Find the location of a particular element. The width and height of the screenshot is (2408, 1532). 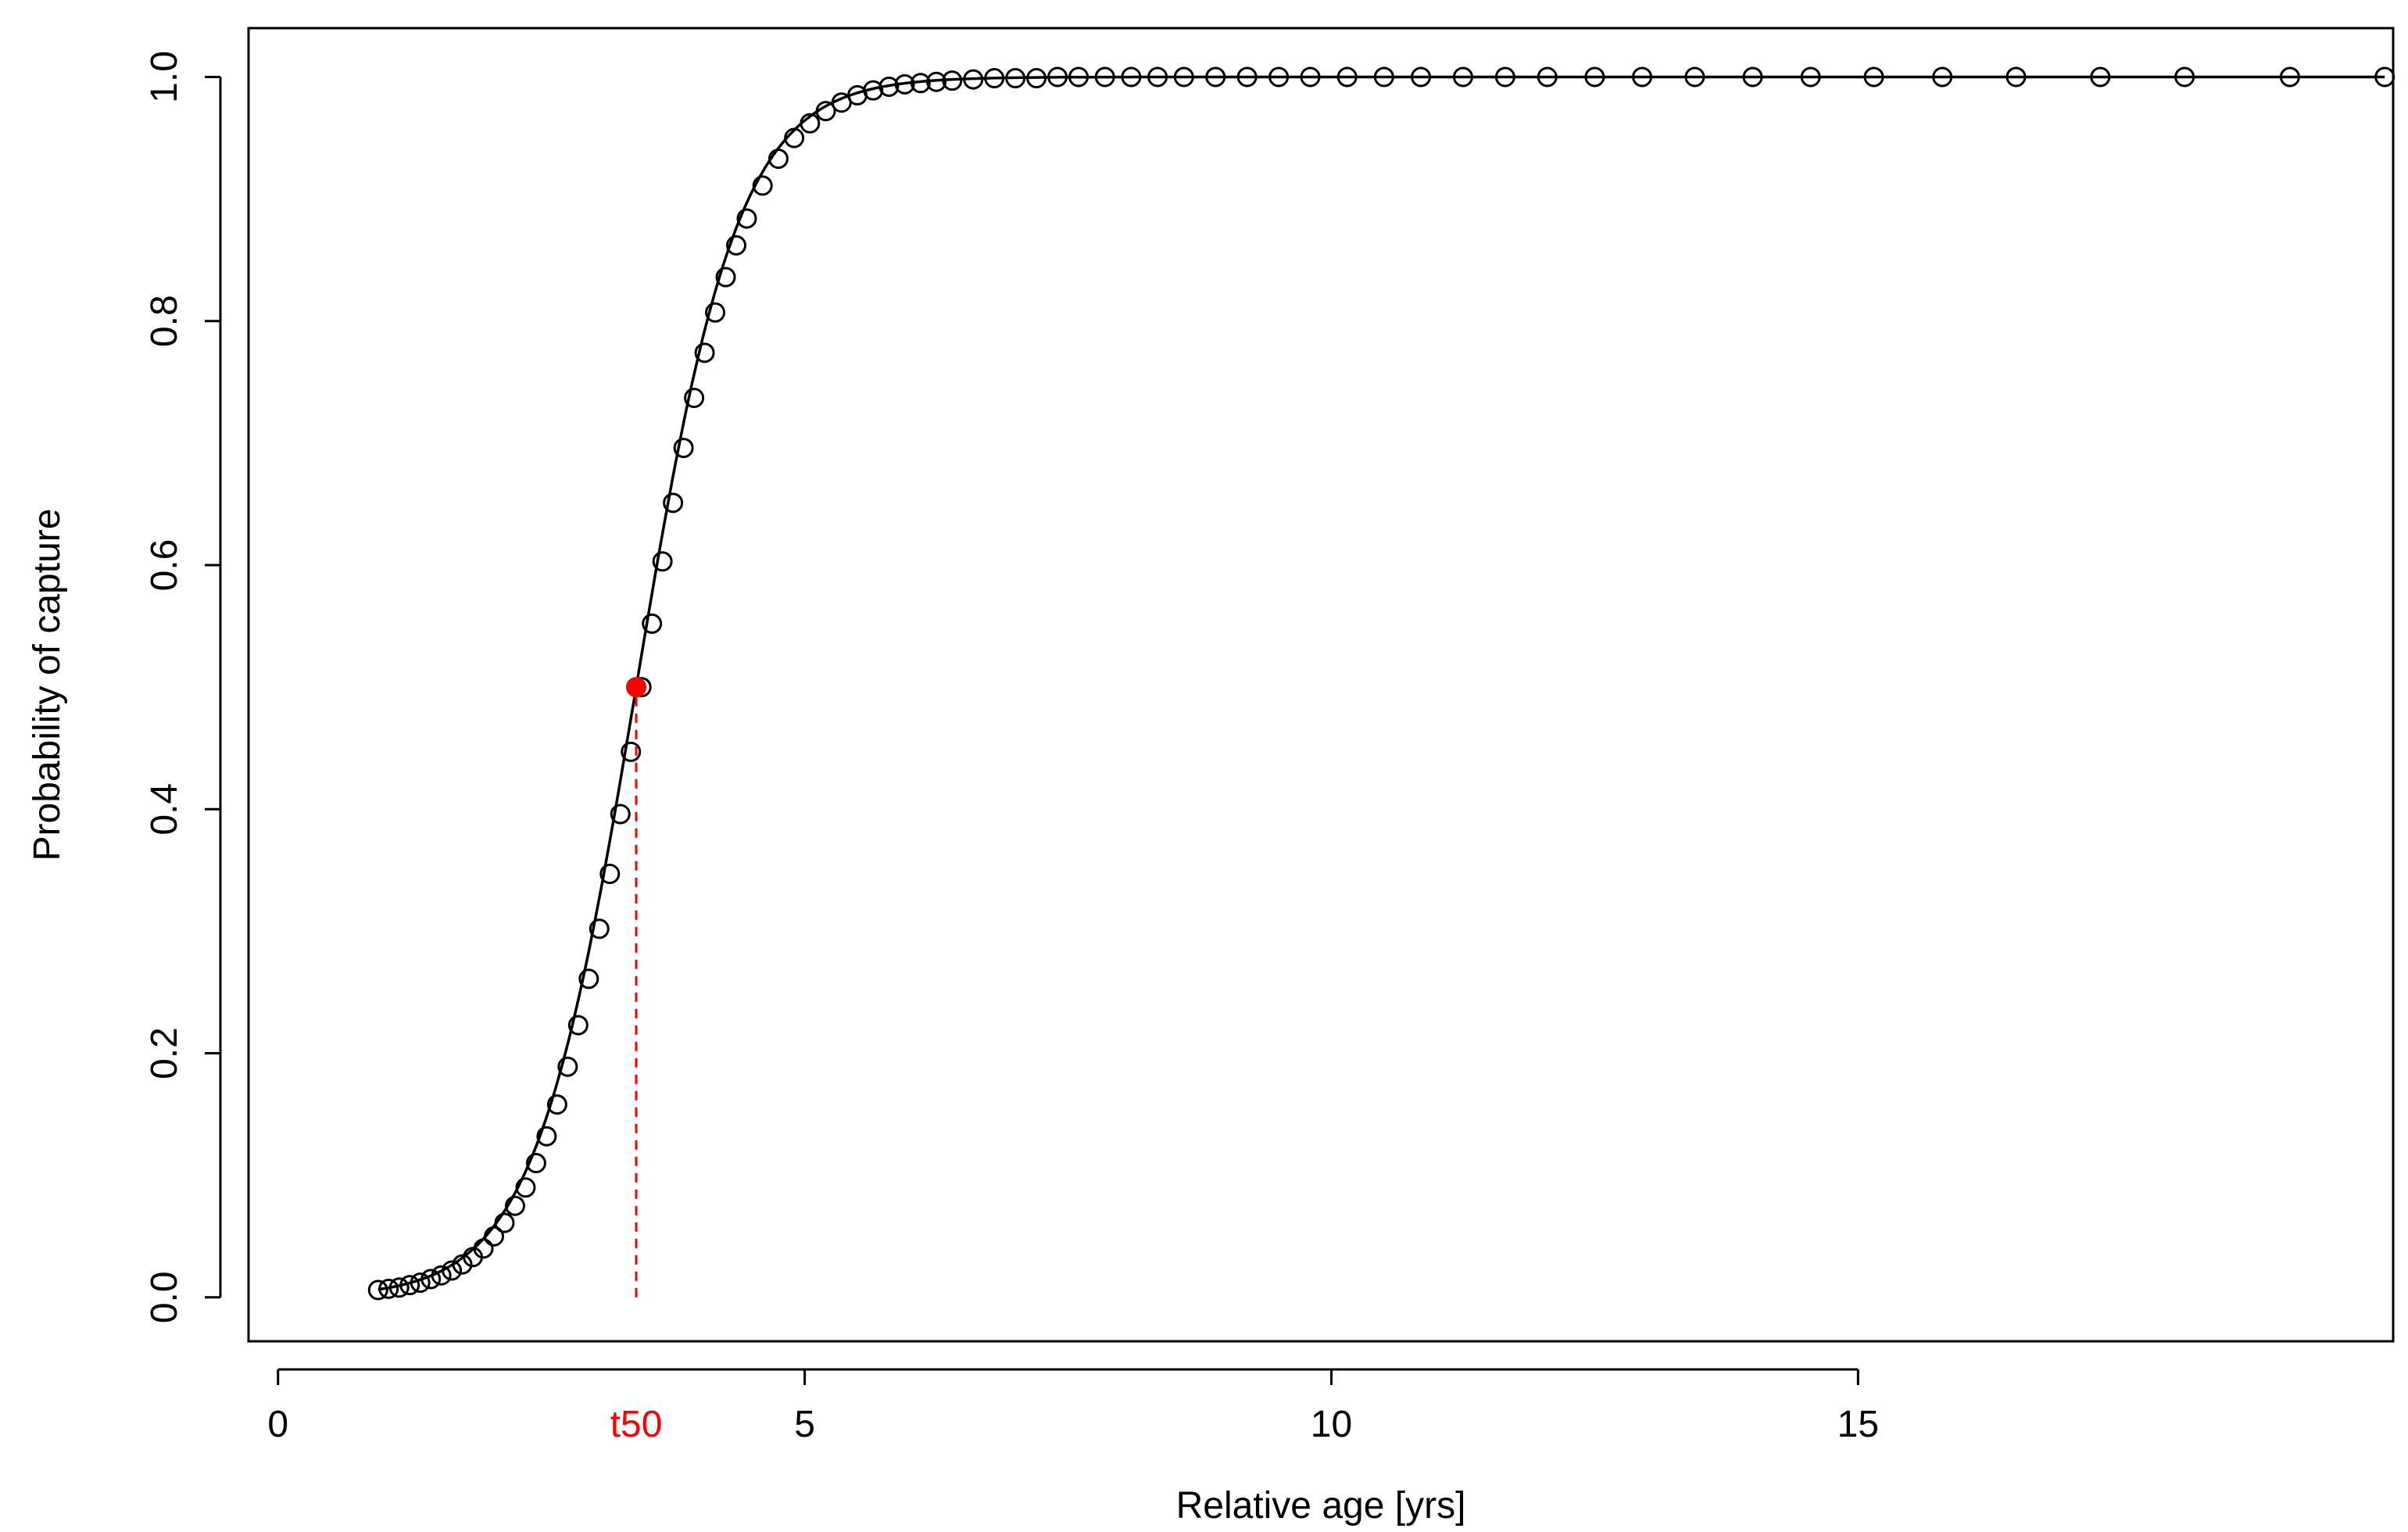

y-tick-label: 0.8 is located at coordinates (164, 321).